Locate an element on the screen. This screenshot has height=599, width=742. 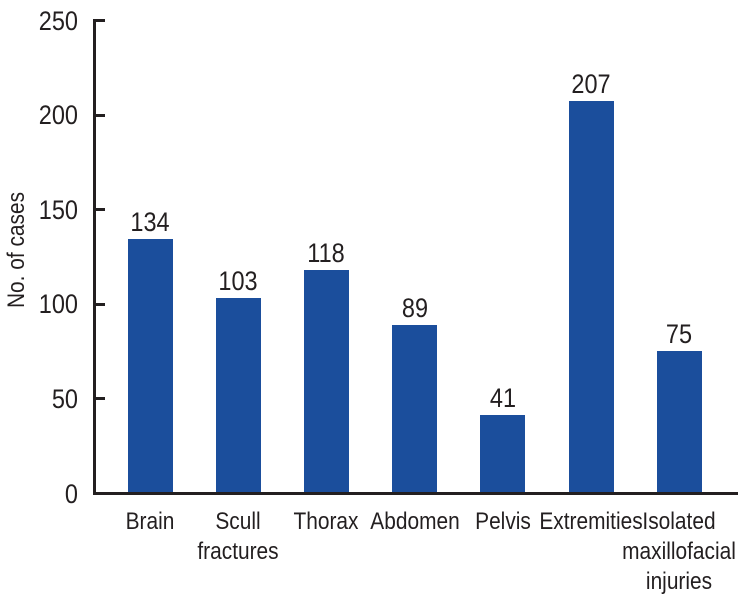
x-category-label: Brain is located at coordinates (150, 521).